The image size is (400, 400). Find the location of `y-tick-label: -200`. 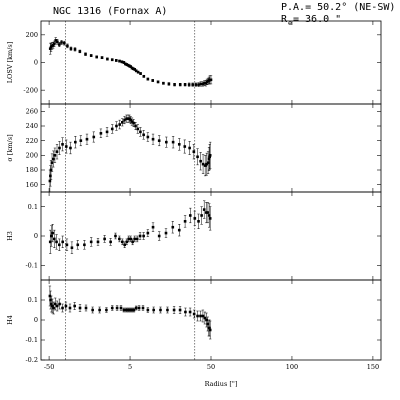

y-tick-label: -200 is located at coordinates (30, 90).